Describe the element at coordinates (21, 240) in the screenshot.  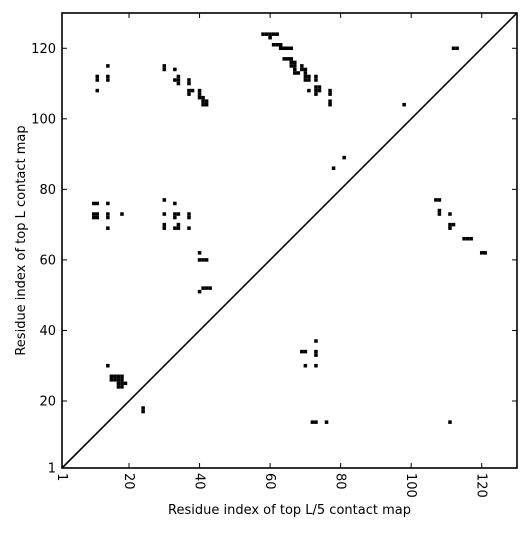
I see `y-axis-label: Residue index of top L contact map` at that location.